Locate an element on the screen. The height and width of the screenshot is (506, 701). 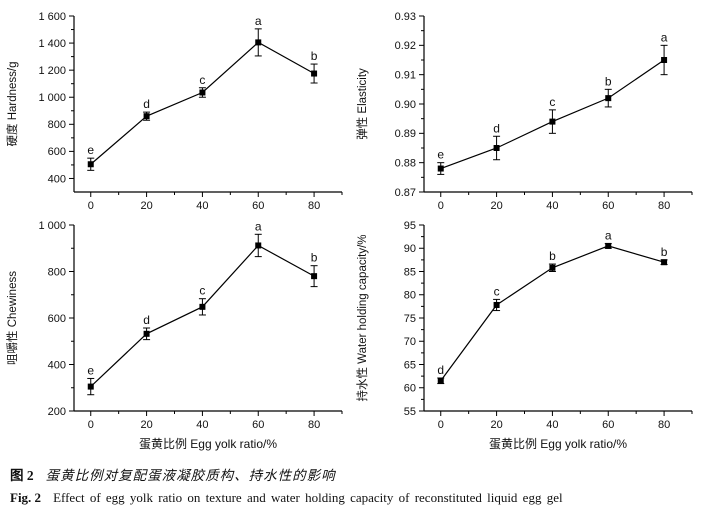
svg-text: 85 is located at coordinates (410, 272).